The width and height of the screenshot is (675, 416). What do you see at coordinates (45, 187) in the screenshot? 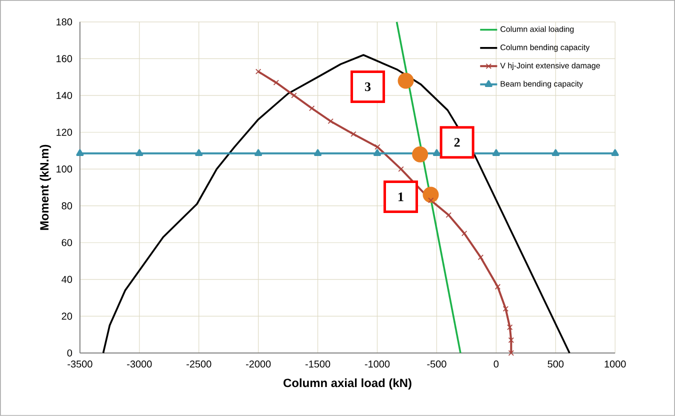
I see `y-axis-title: Moment (kN.m)` at bounding box center [45, 187].